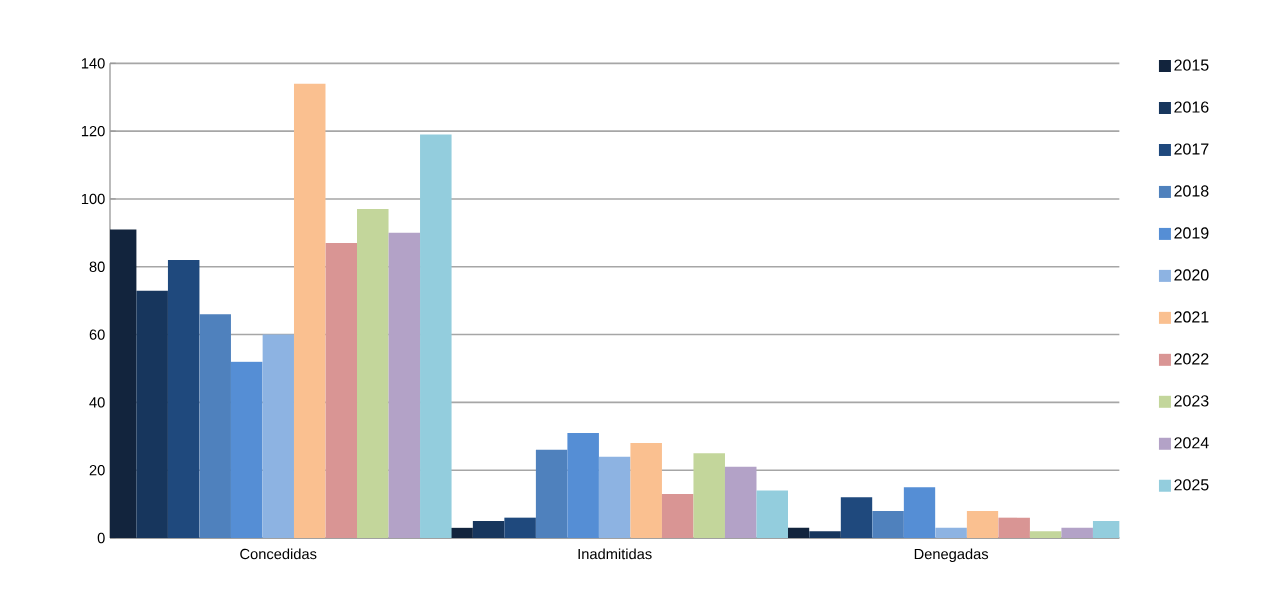  What do you see at coordinates (93, 131) in the screenshot?
I see `y-tick-label: 120` at bounding box center [93, 131].